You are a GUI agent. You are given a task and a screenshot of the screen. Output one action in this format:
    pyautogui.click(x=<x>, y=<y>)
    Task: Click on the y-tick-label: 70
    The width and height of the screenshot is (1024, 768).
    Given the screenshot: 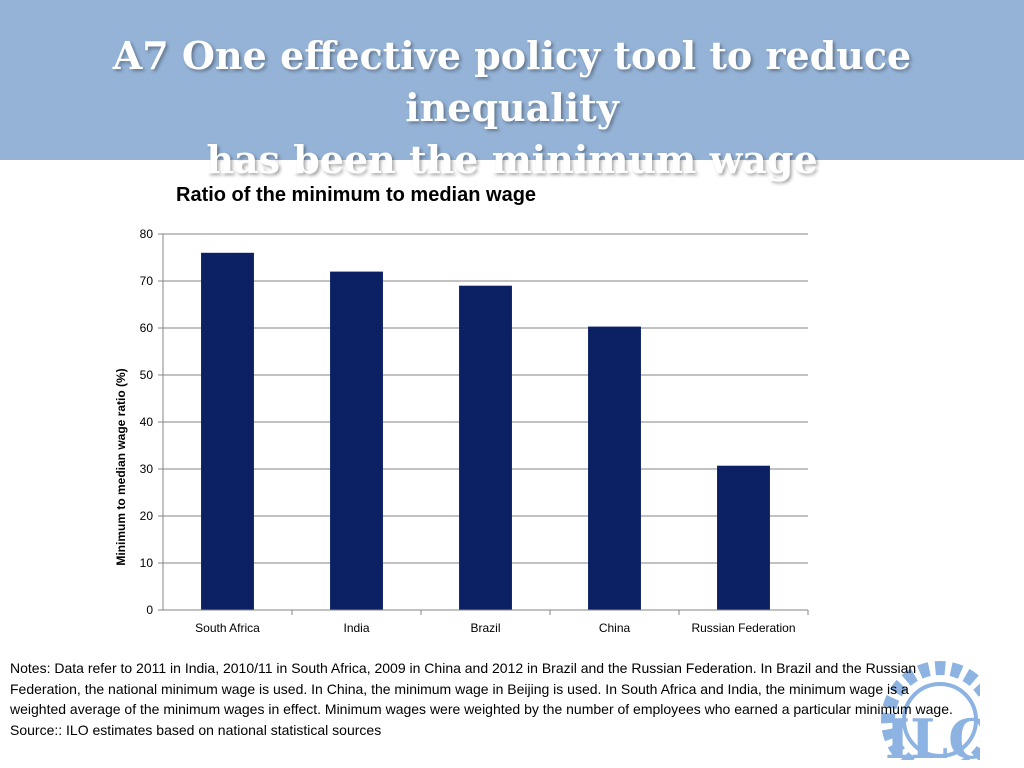 What is the action you would take?
    pyautogui.click(x=147, y=281)
    